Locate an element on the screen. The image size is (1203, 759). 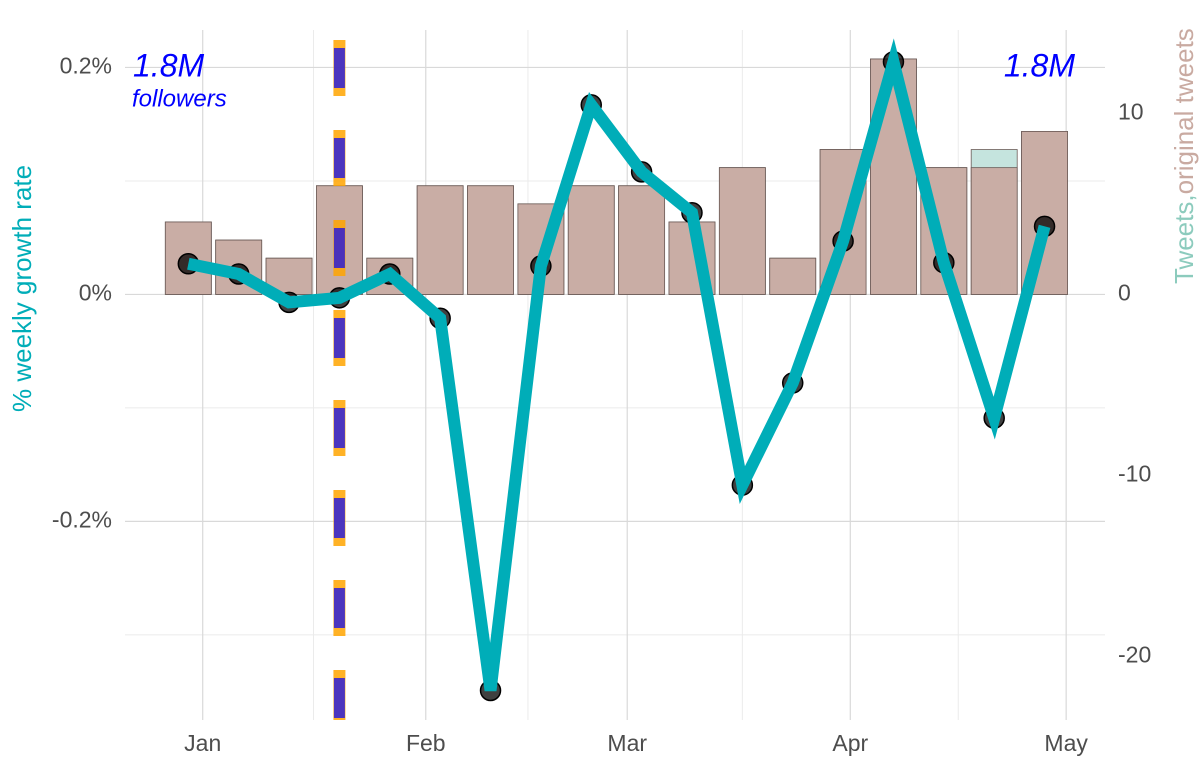
x-tick-label: May is located at coordinates (1066, 743).